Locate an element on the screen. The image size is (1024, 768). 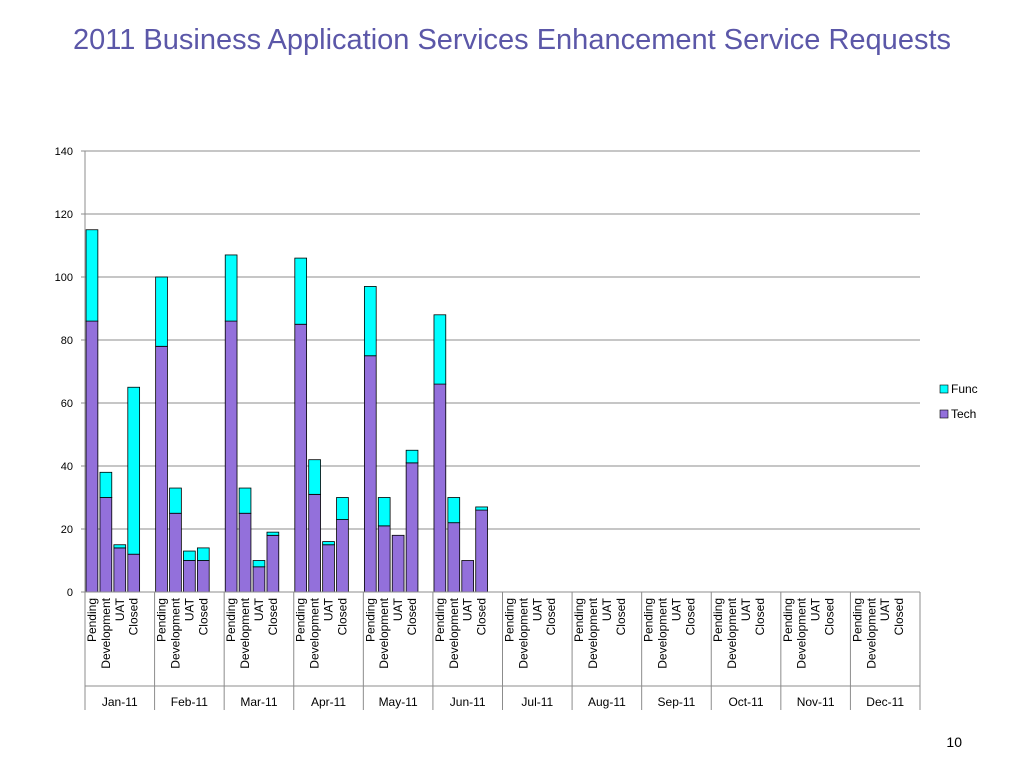
x-group-label: Apr-11 is located at coordinates (328, 702).